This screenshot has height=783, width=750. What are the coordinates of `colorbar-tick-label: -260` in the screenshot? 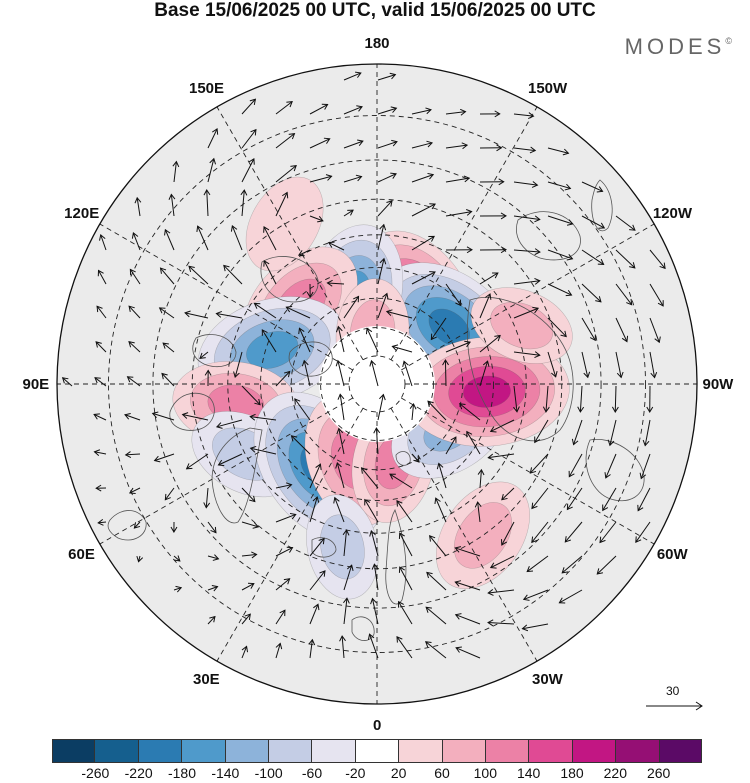 It's located at (95, 773).